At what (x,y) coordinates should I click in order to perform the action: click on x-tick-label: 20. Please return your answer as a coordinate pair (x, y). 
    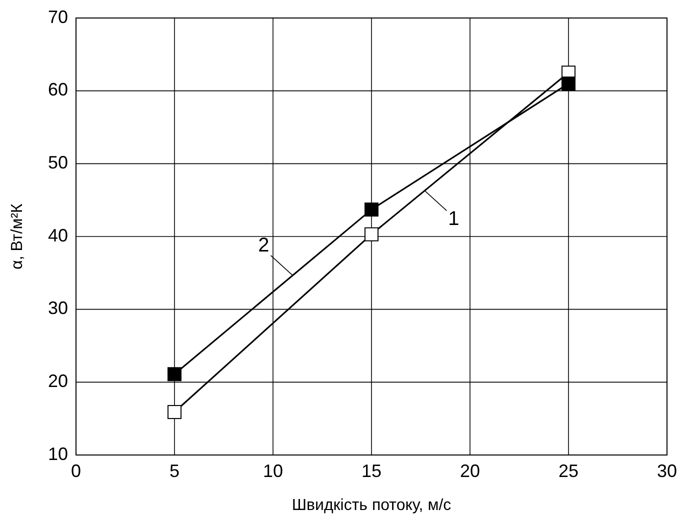
    Looking at the image, I should click on (470, 471).